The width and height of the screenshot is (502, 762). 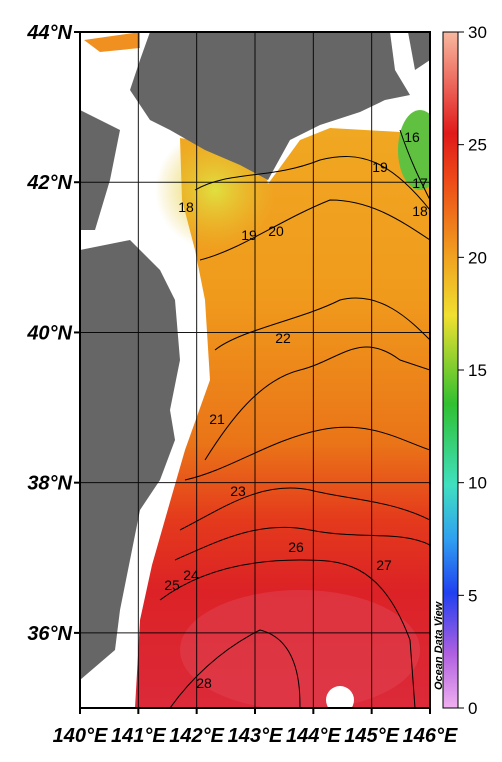 I want to click on colorbar-label: 25, so click(x=477, y=145).